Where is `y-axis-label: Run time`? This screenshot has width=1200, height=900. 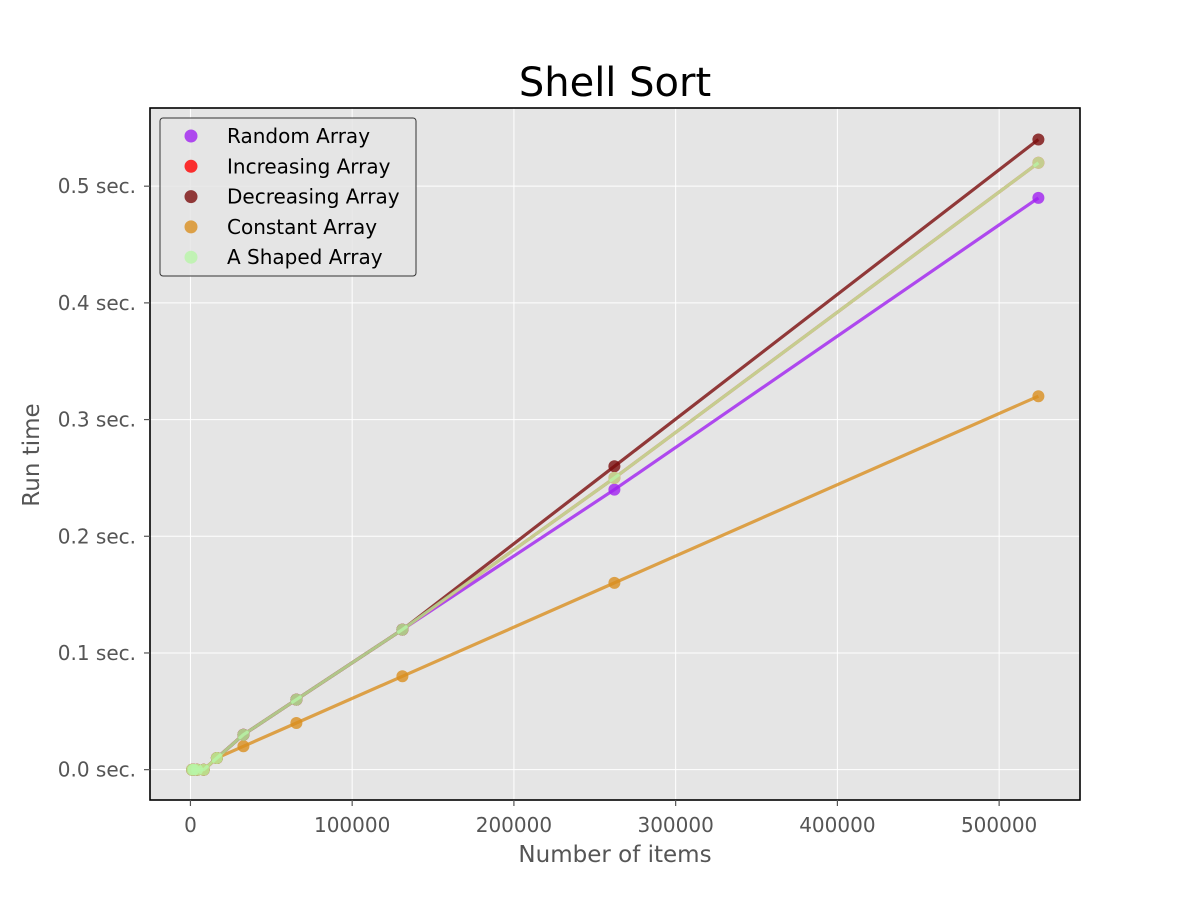
y-axis-label: Run time is located at coordinates (32, 454).